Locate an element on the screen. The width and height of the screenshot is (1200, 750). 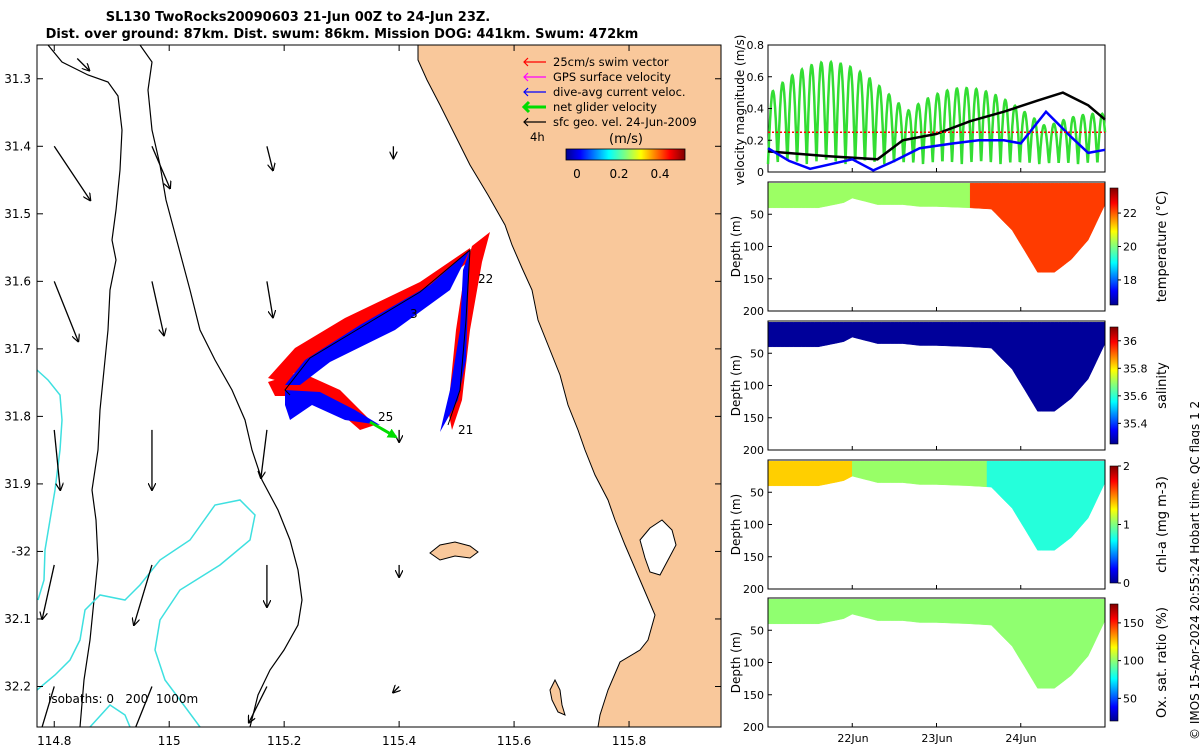
colorbar-tick: 2 is located at coordinates (1126, 466).